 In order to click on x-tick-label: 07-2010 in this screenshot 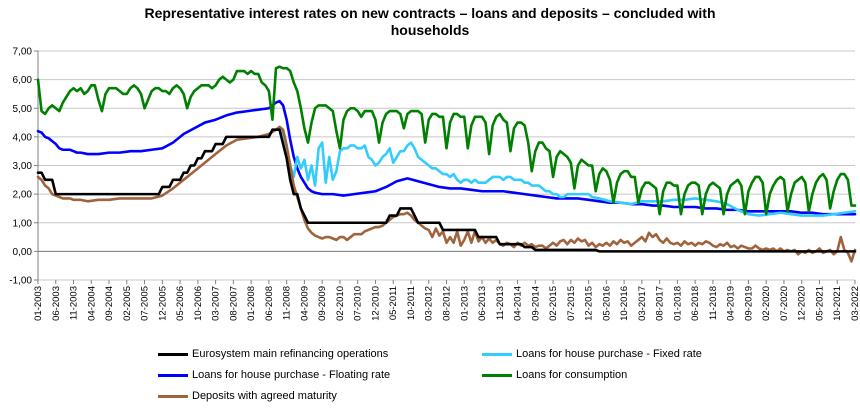, I will do `click(358, 303)`.